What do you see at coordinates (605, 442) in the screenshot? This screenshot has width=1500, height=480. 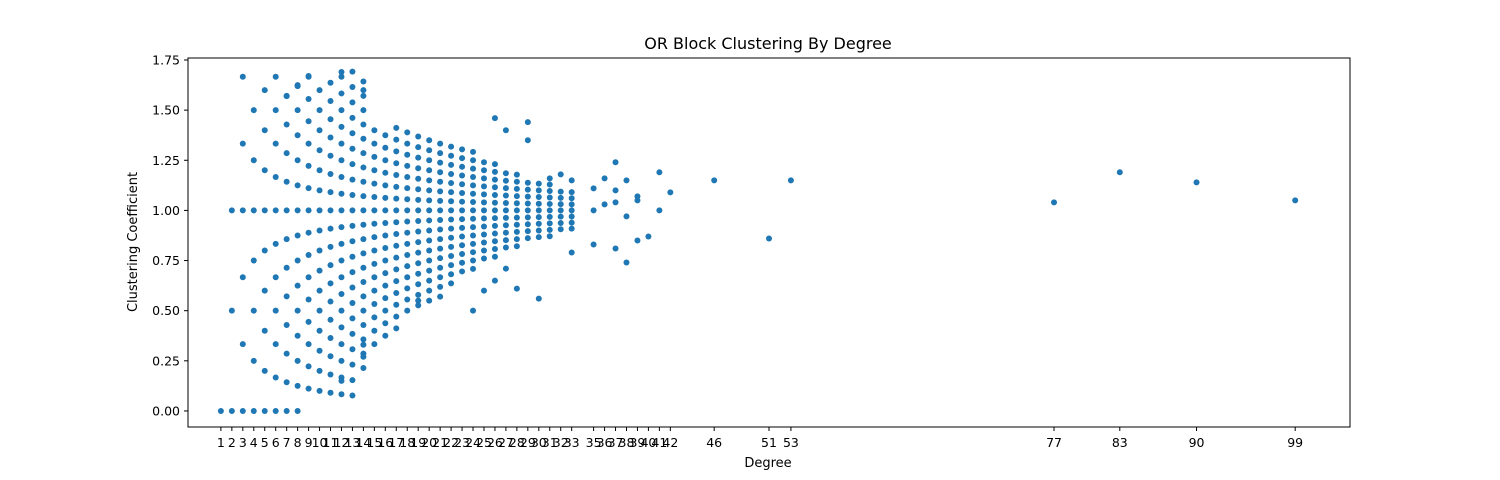 I see `x-tick-label: 36` at bounding box center [605, 442].